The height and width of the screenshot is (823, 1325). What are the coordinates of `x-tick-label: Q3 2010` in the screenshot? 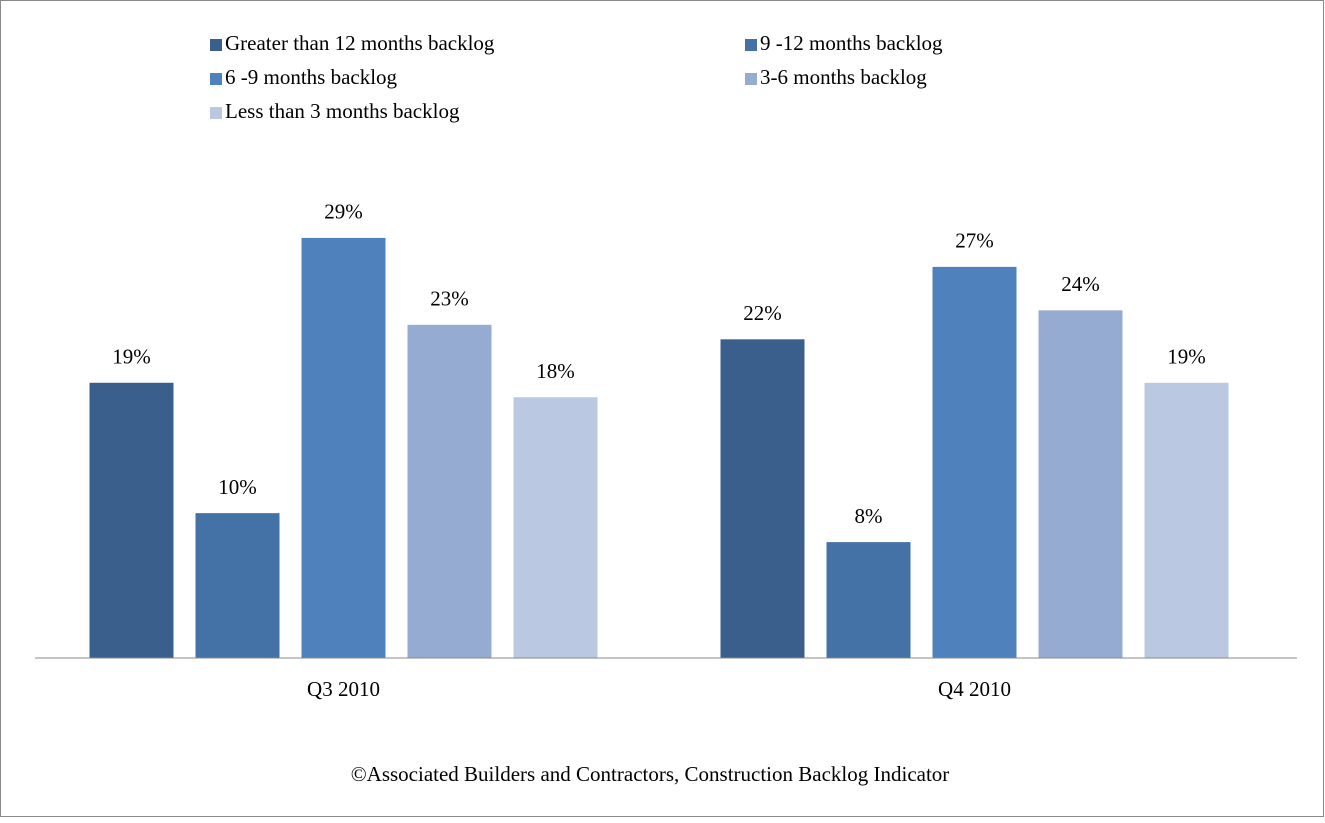 It's located at (343, 689).